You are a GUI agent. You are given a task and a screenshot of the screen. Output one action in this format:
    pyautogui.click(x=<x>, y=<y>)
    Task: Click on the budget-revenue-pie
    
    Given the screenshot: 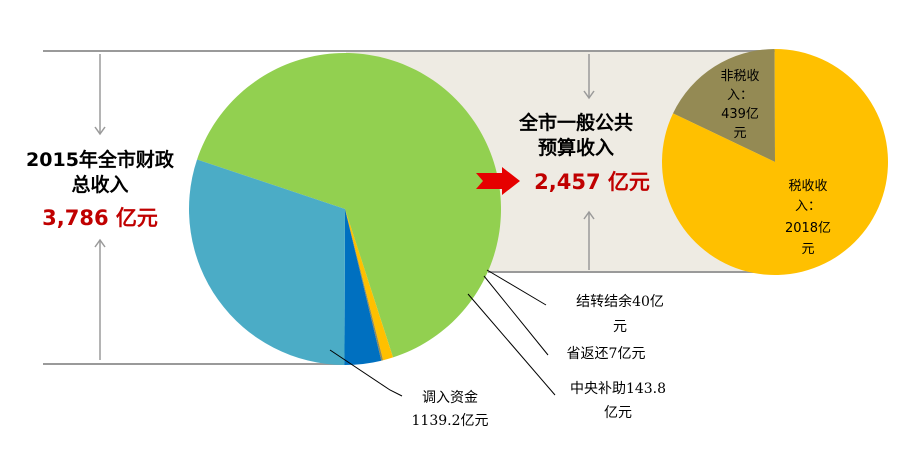 What is the action you would take?
    pyautogui.click(x=775, y=161)
    